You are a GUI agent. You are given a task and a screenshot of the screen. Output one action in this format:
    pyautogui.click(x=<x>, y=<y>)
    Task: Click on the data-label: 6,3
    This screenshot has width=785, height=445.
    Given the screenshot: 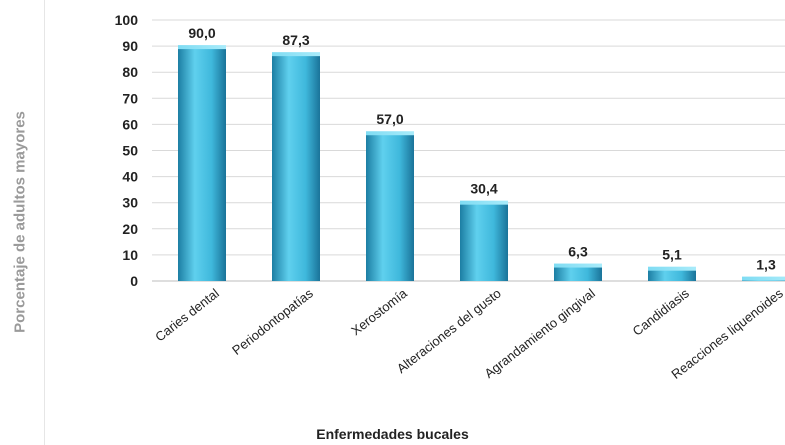 What is the action you would take?
    pyautogui.click(x=578, y=252)
    